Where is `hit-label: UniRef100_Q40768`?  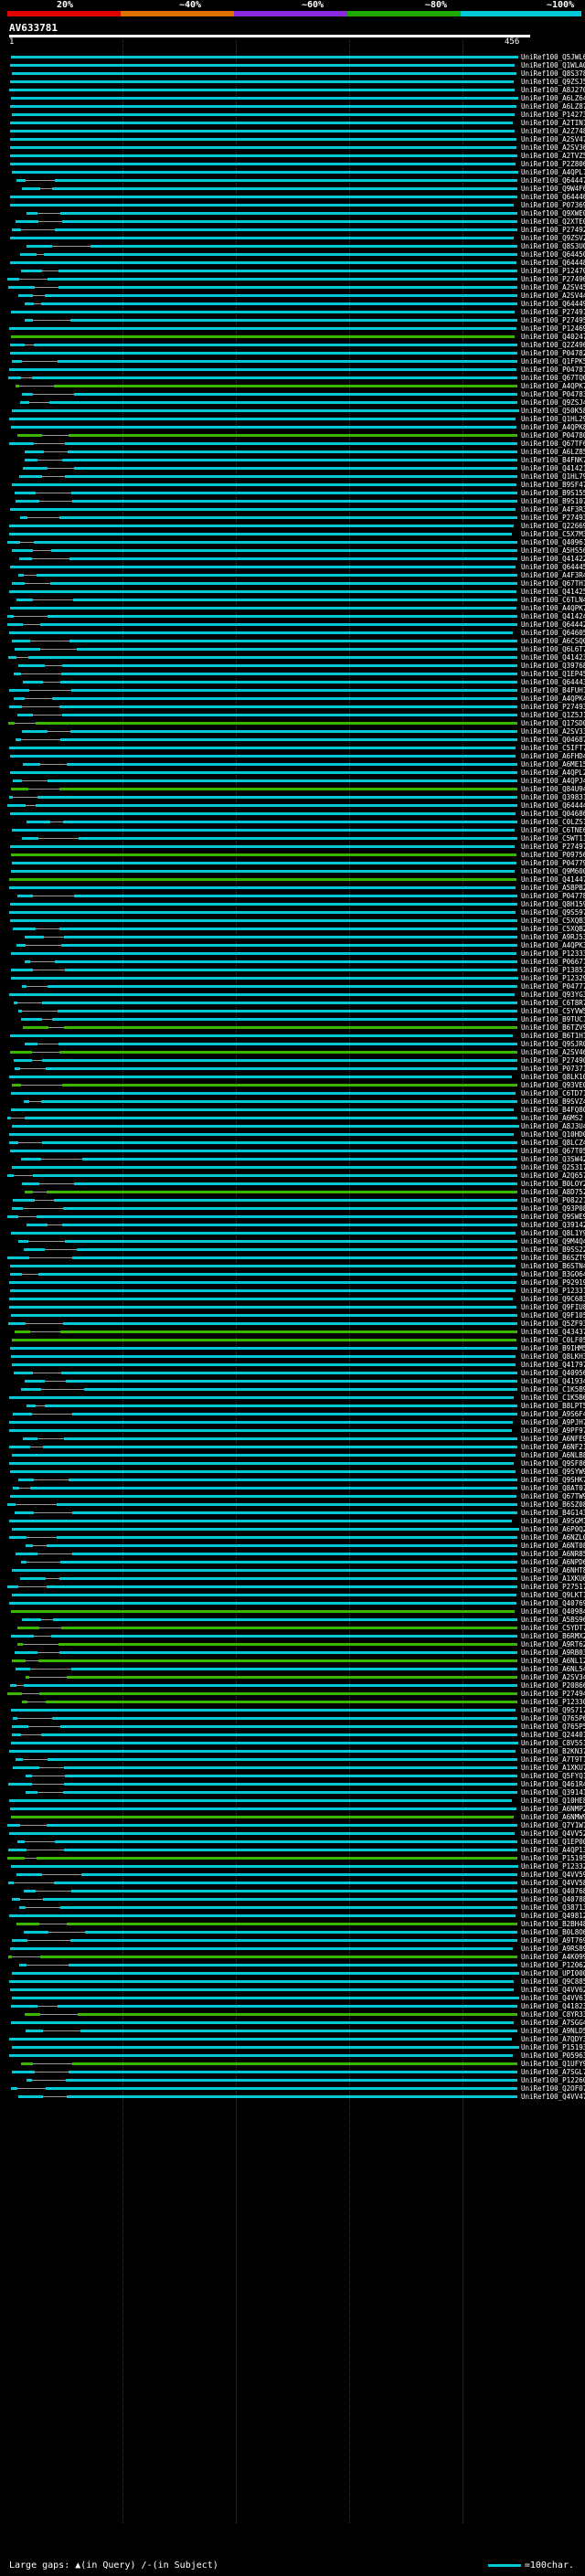 hit-label: UniRef100_Q40768 is located at coordinates (553, 1891).